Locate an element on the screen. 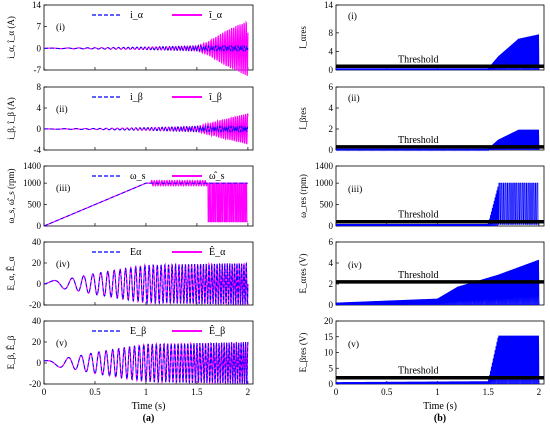 This screenshot has width=550, height=427. legend-measured-label: Eα is located at coordinates (136, 252).